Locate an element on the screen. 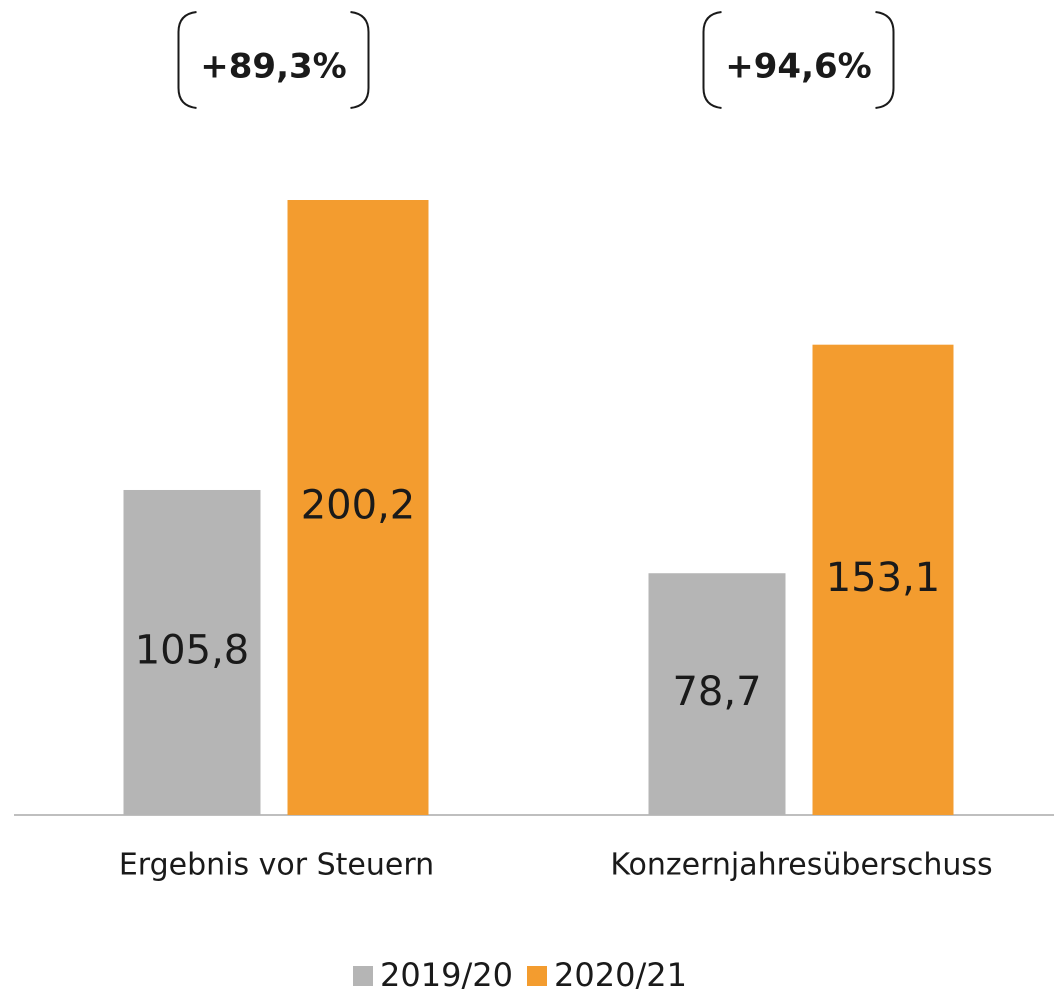 This screenshot has width=1054, height=992. annotation: +94,6% is located at coordinates (798, 67).